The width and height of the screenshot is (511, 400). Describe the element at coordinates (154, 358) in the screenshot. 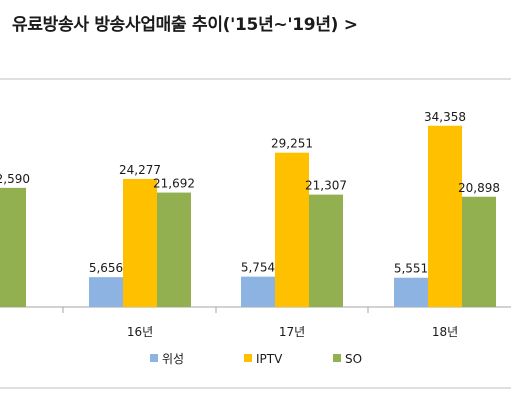

I see `legend-swatch-위성` at that location.